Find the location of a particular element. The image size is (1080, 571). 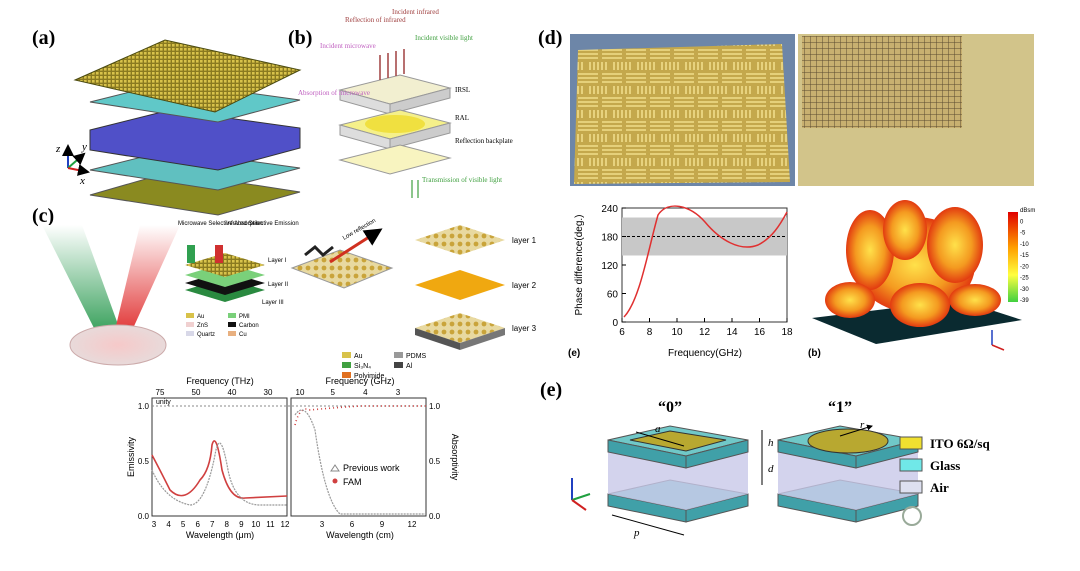

dim-label: r is located at coordinates (862, 425).